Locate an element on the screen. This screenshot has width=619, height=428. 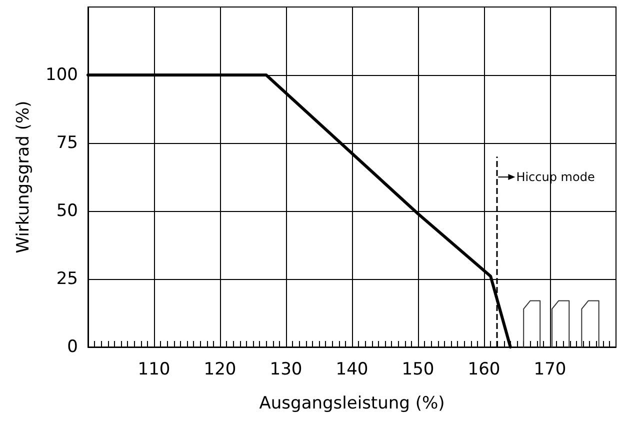
x-tick-label: 120 is located at coordinates (220, 370).